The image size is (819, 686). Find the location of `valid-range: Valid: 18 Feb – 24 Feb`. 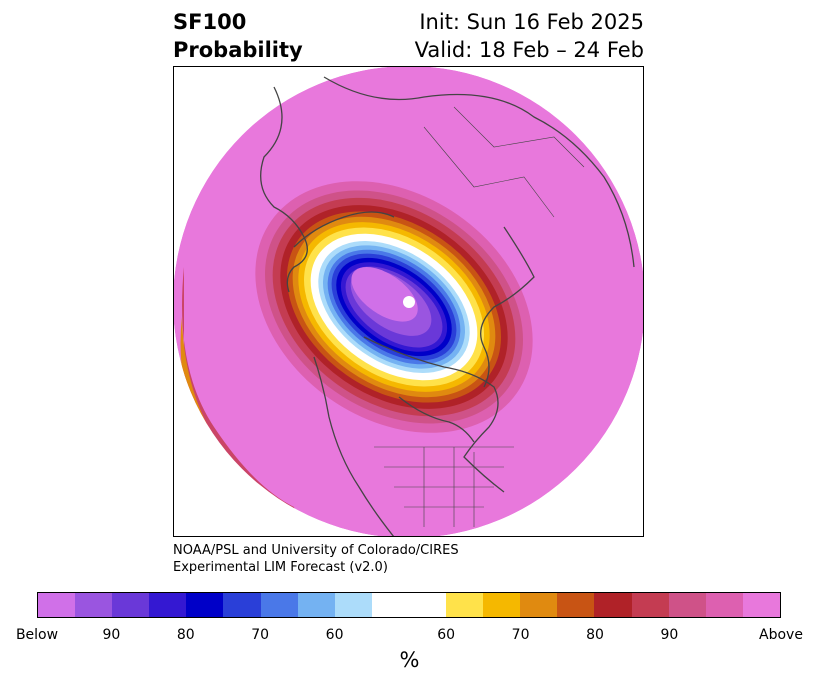

valid-range: Valid: 18 Feb – 24 Feb is located at coordinates (529, 50).